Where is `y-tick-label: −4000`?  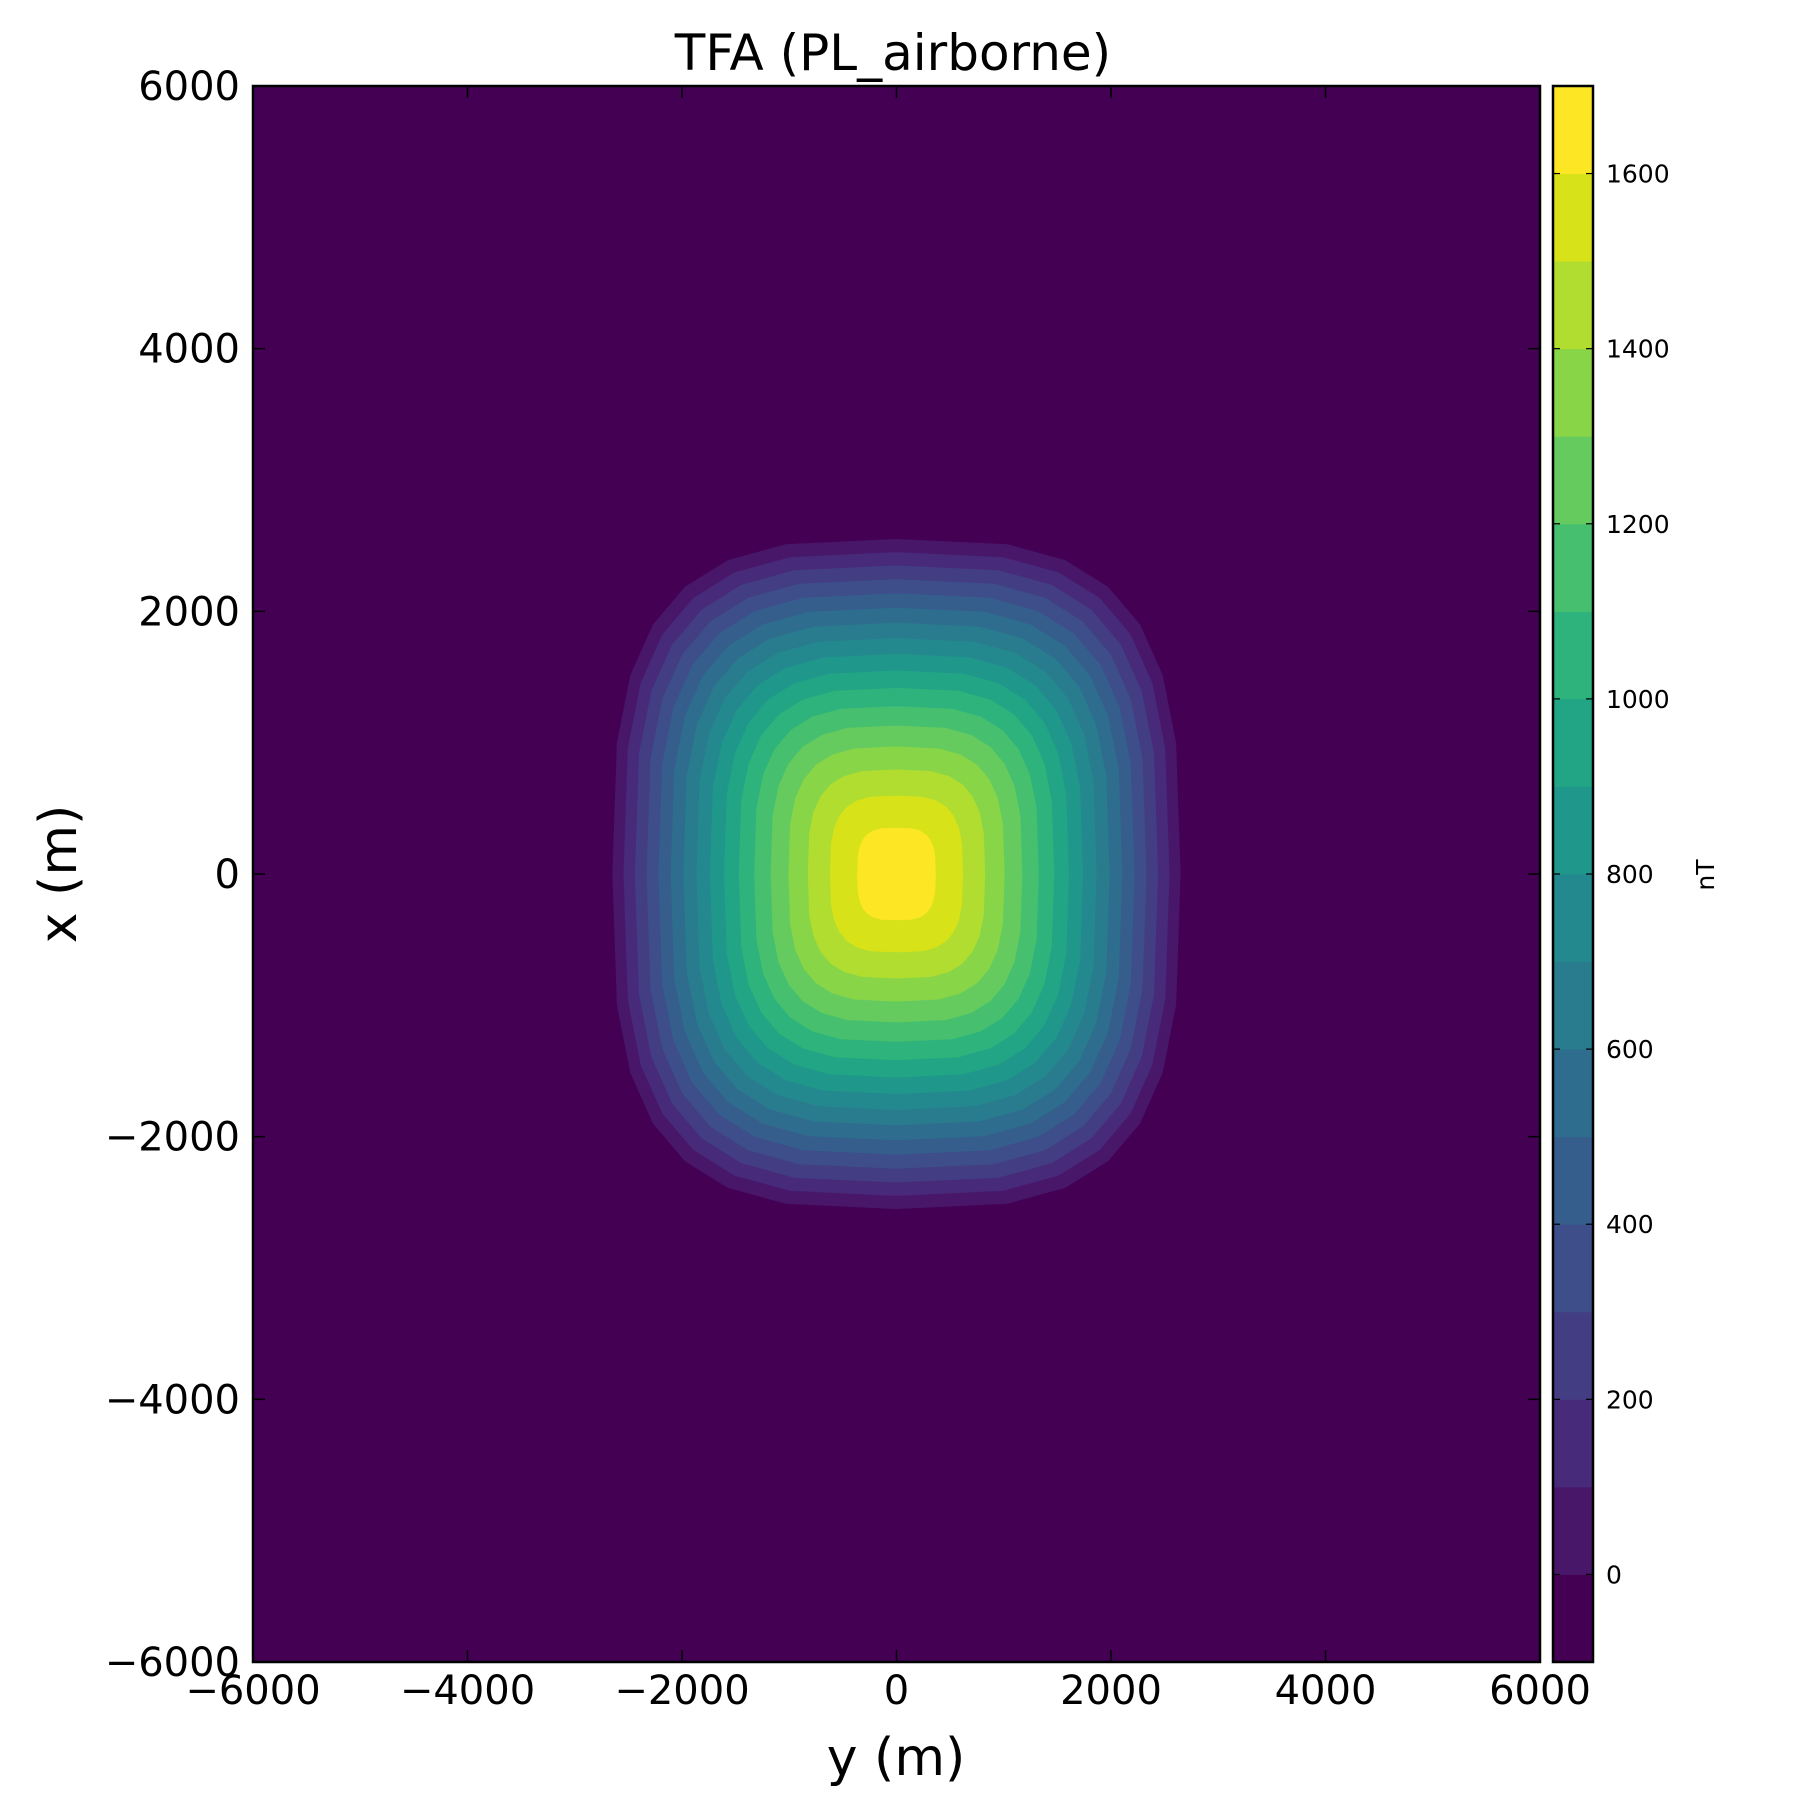
y-tick-label: −4000 is located at coordinates (172, 1400).